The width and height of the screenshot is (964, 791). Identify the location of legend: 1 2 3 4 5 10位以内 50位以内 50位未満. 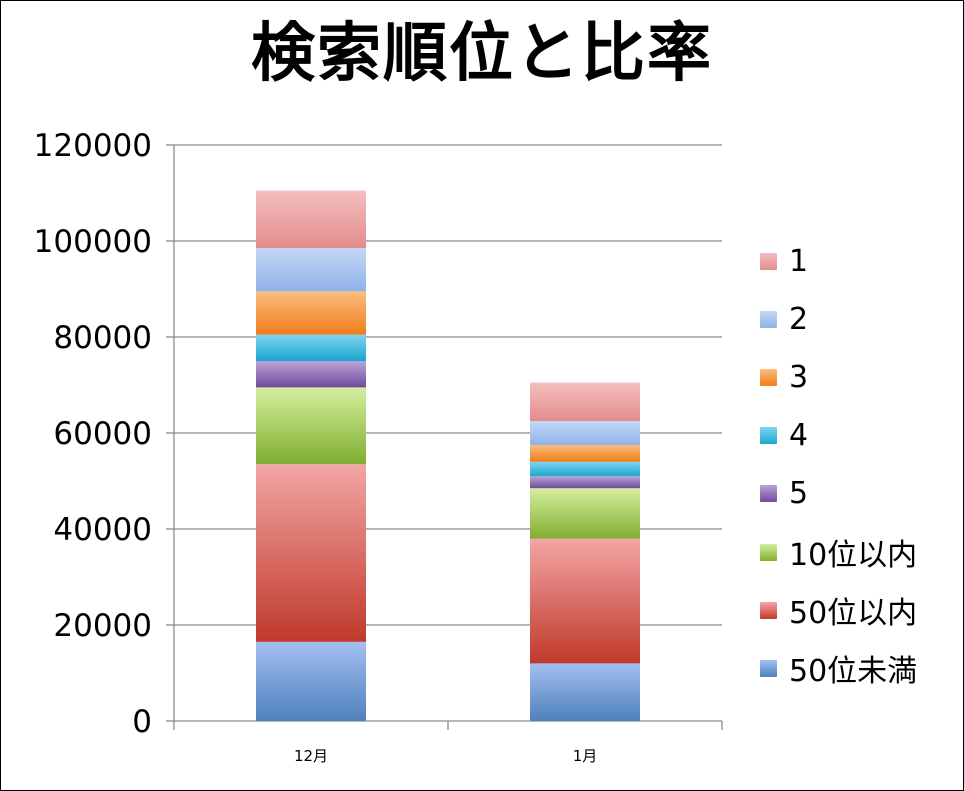
(838, 465).